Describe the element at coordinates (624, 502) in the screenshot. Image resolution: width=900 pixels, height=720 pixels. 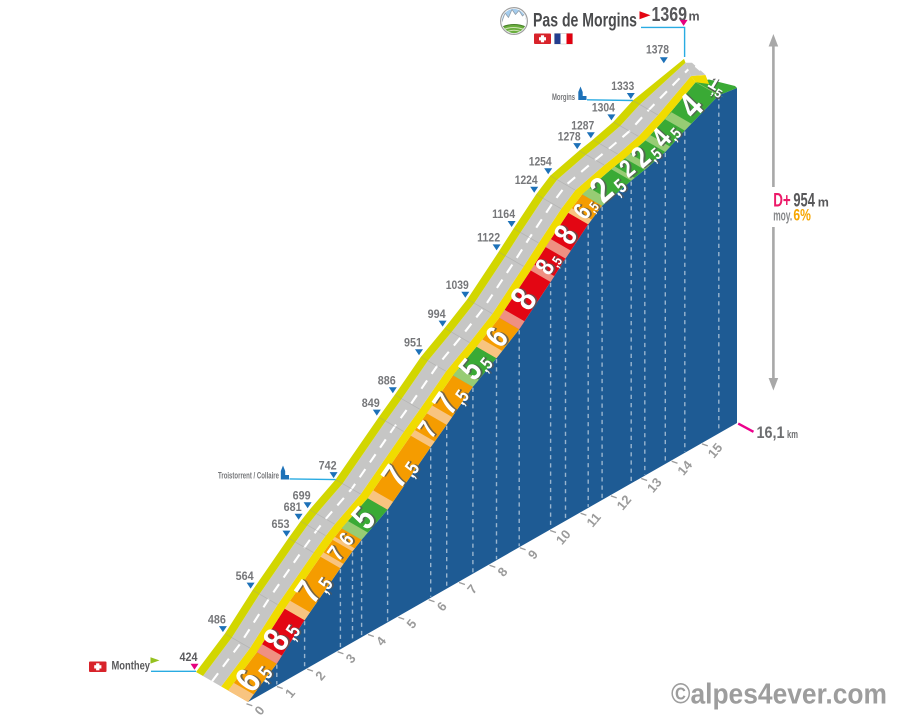
I see `svg-text: 12` at that location.